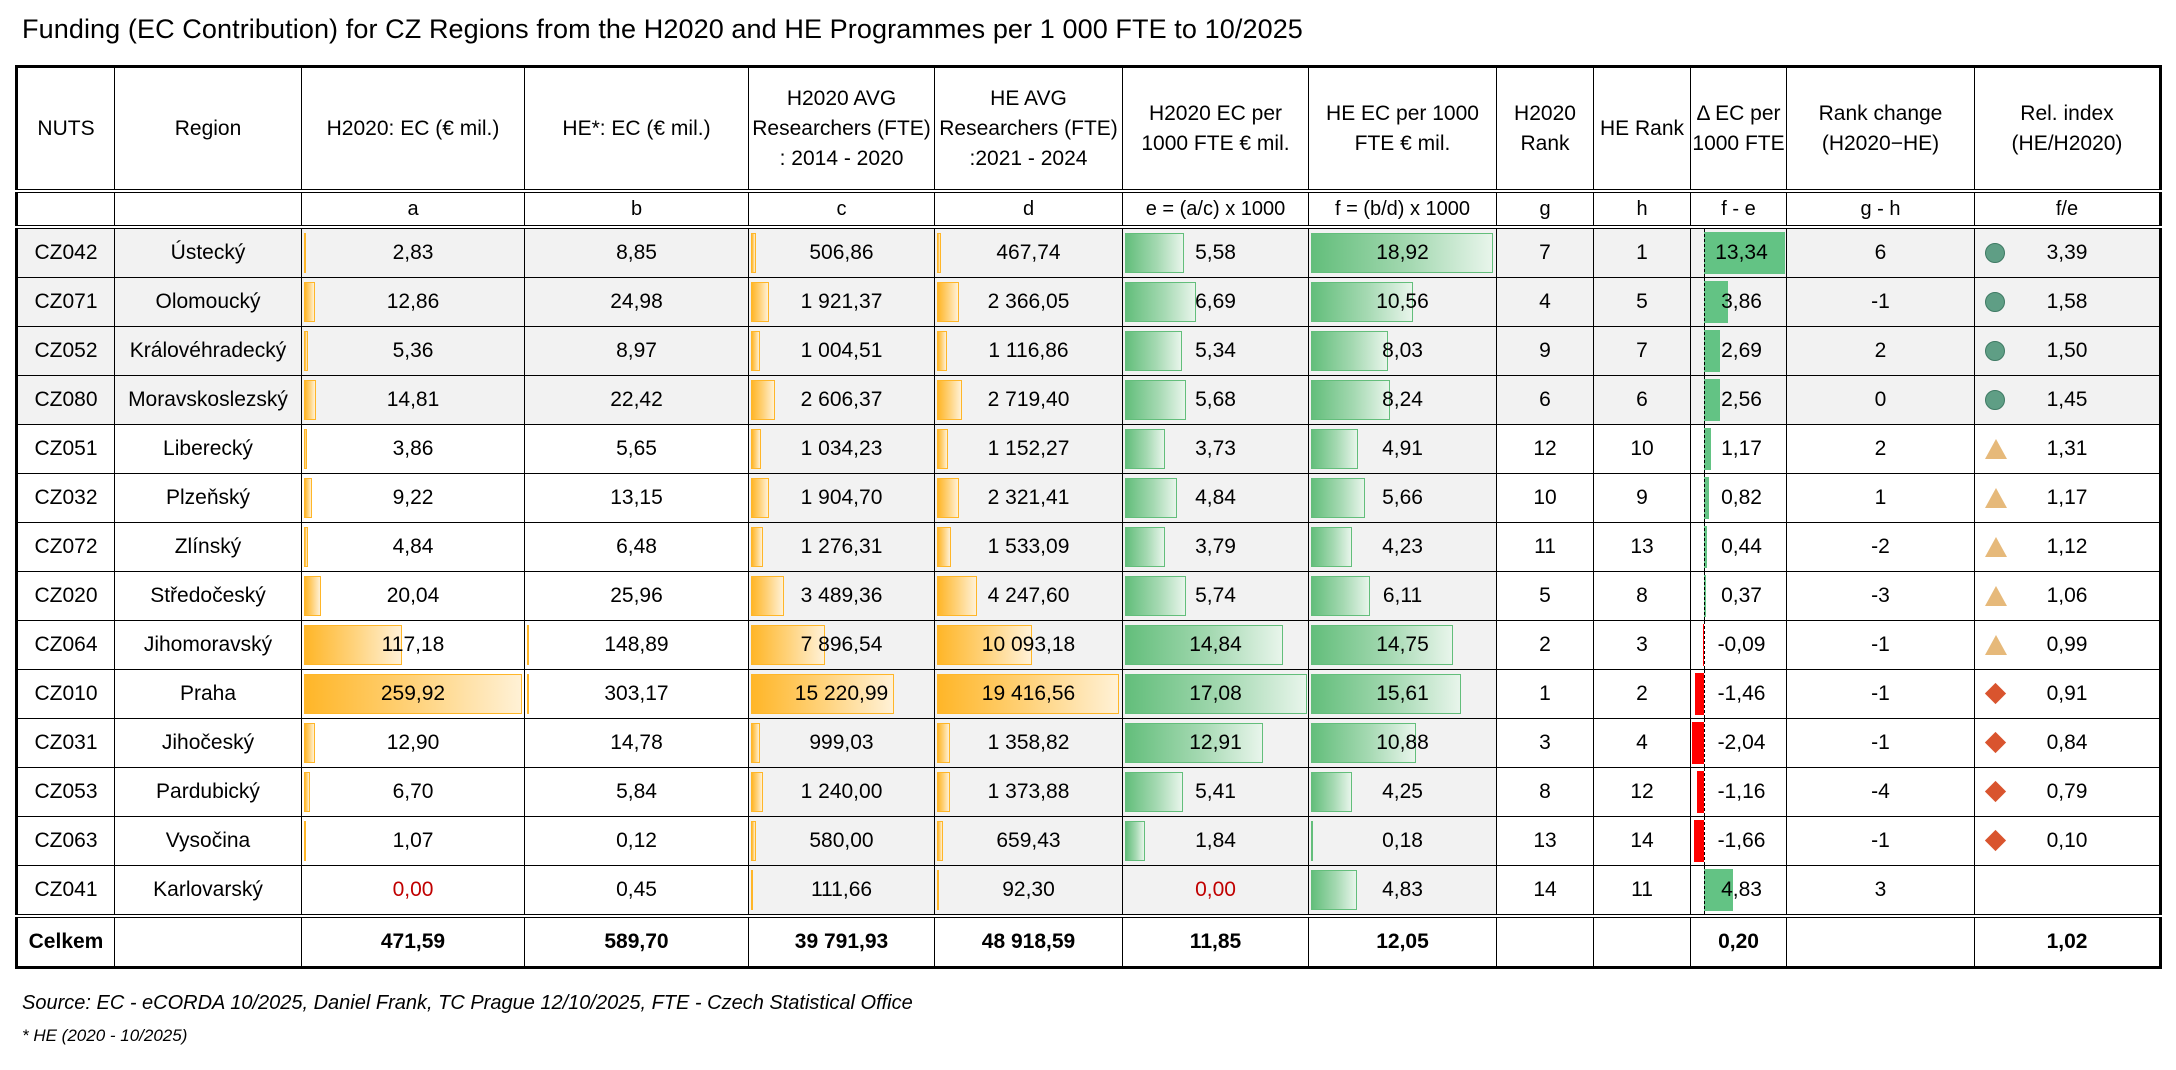 The height and width of the screenshot is (1070, 2176). Describe the element at coordinates (413, 547) in the screenshot. I see `cell-a: 4,84` at that location.